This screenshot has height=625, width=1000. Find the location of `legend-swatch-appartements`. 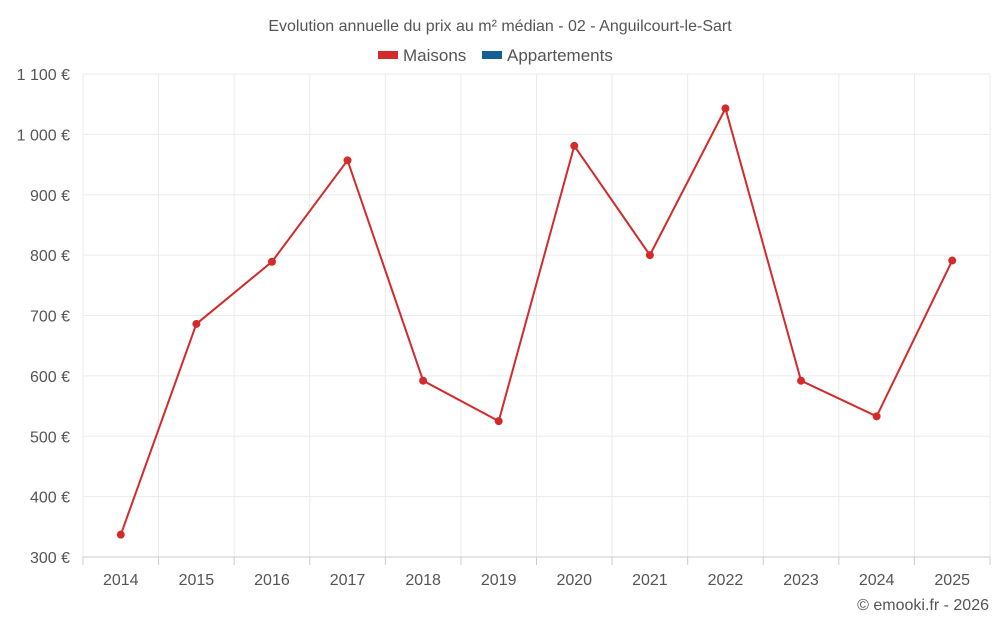

legend-swatch-appartements is located at coordinates (492, 55).